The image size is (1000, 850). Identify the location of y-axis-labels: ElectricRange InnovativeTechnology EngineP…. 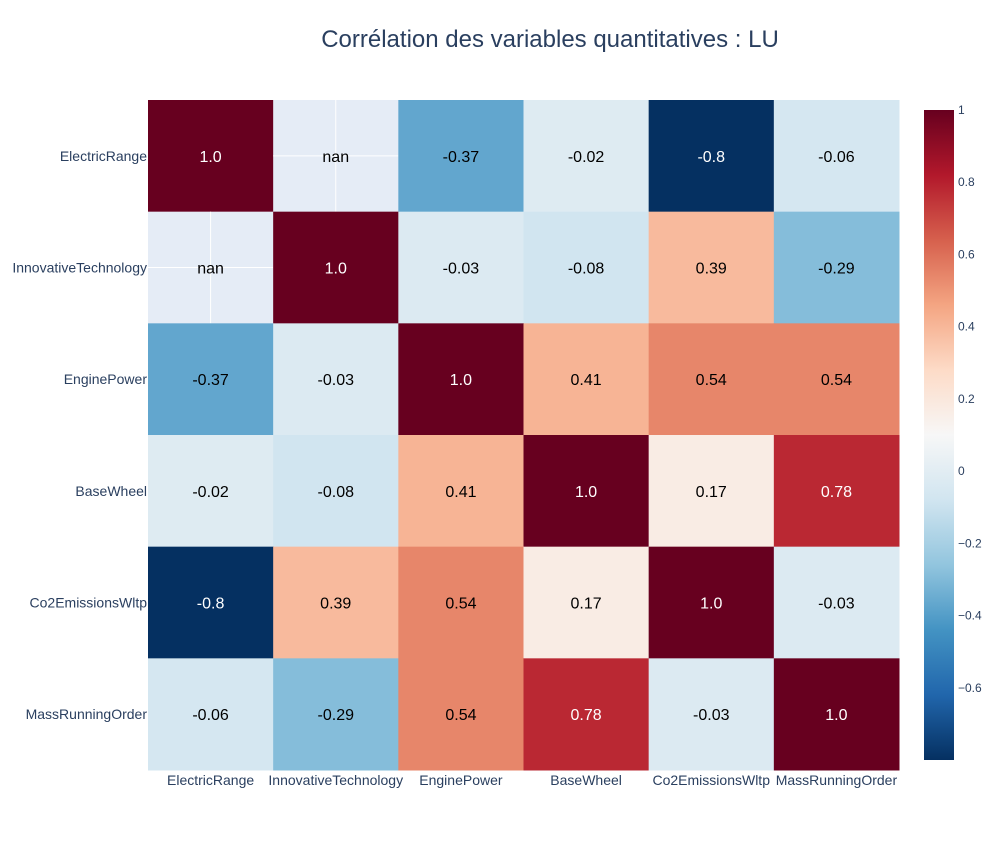
(79, 435).